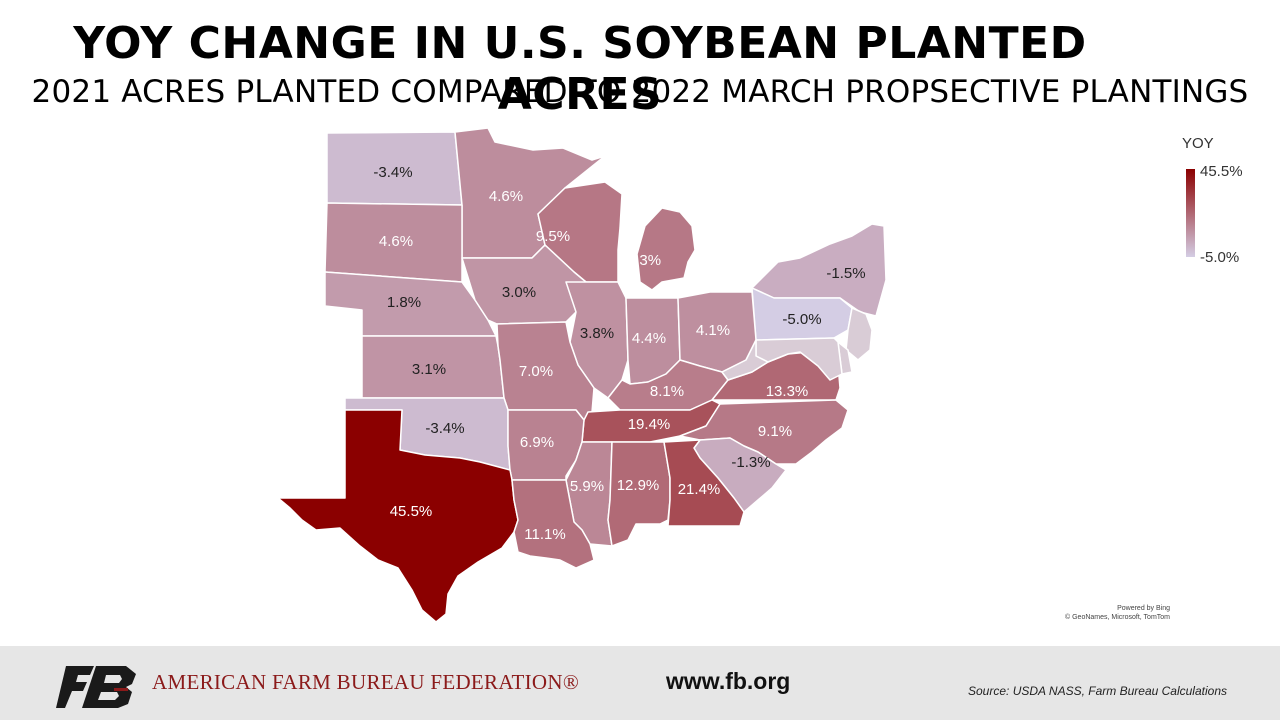 This screenshot has width=1280, height=720. I want to click on state-label-mn: 4.6%, so click(506, 196).